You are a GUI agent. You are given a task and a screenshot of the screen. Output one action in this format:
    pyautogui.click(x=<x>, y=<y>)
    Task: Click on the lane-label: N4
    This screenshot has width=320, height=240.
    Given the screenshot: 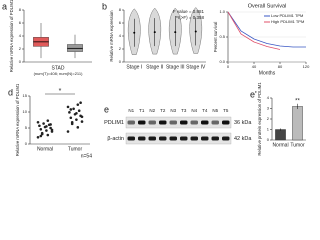 What is the action you would take?
    pyautogui.click(x=194, y=110)
    